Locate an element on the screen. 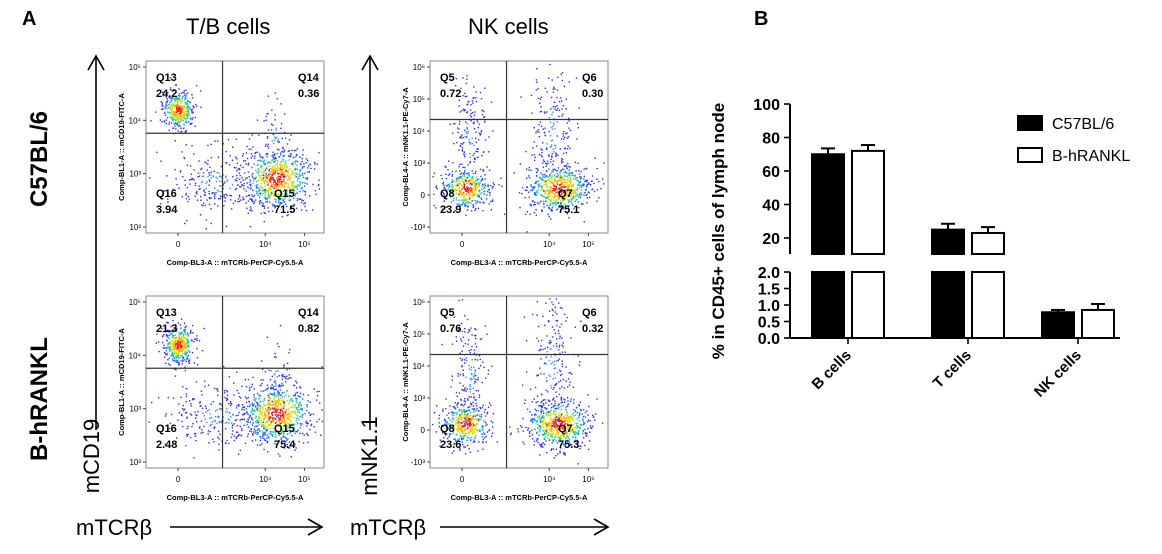 The width and height of the screenshot is (1162, 554). x-tick-label: 0 is located at coordinates (178, 244).